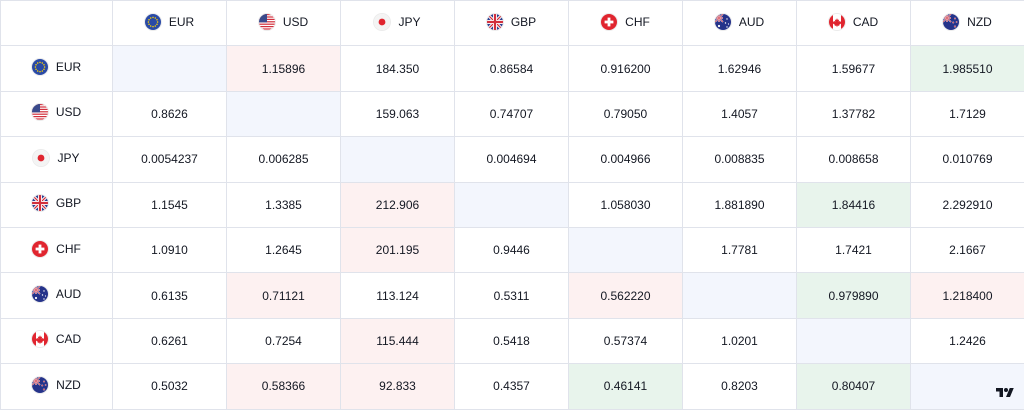 Image resolution: width=1024 pixels, height=410 pixels. What do you see at coordinates (740, 340) in the screenshot?
I see `rate-cell: 1.0201` at bounding box center [740, 340].